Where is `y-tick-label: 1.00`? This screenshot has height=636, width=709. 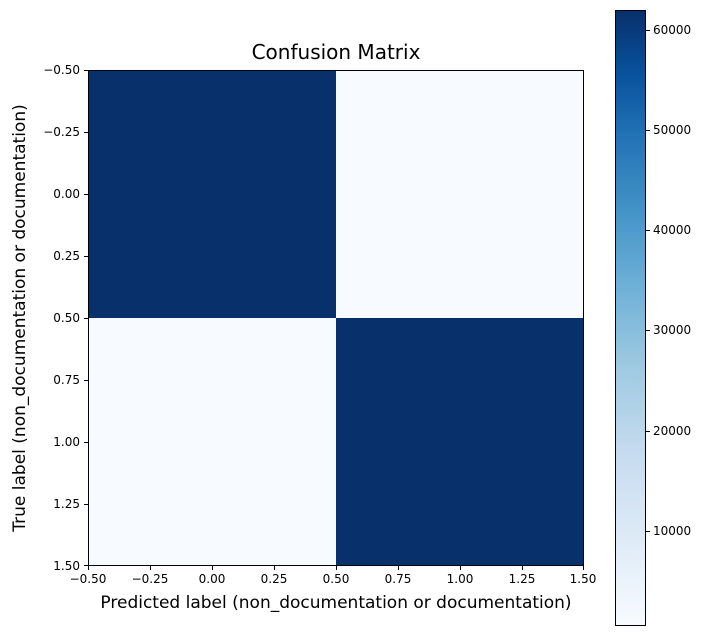 y-tick-label: 1.00 is located at coordinates (66, 442).